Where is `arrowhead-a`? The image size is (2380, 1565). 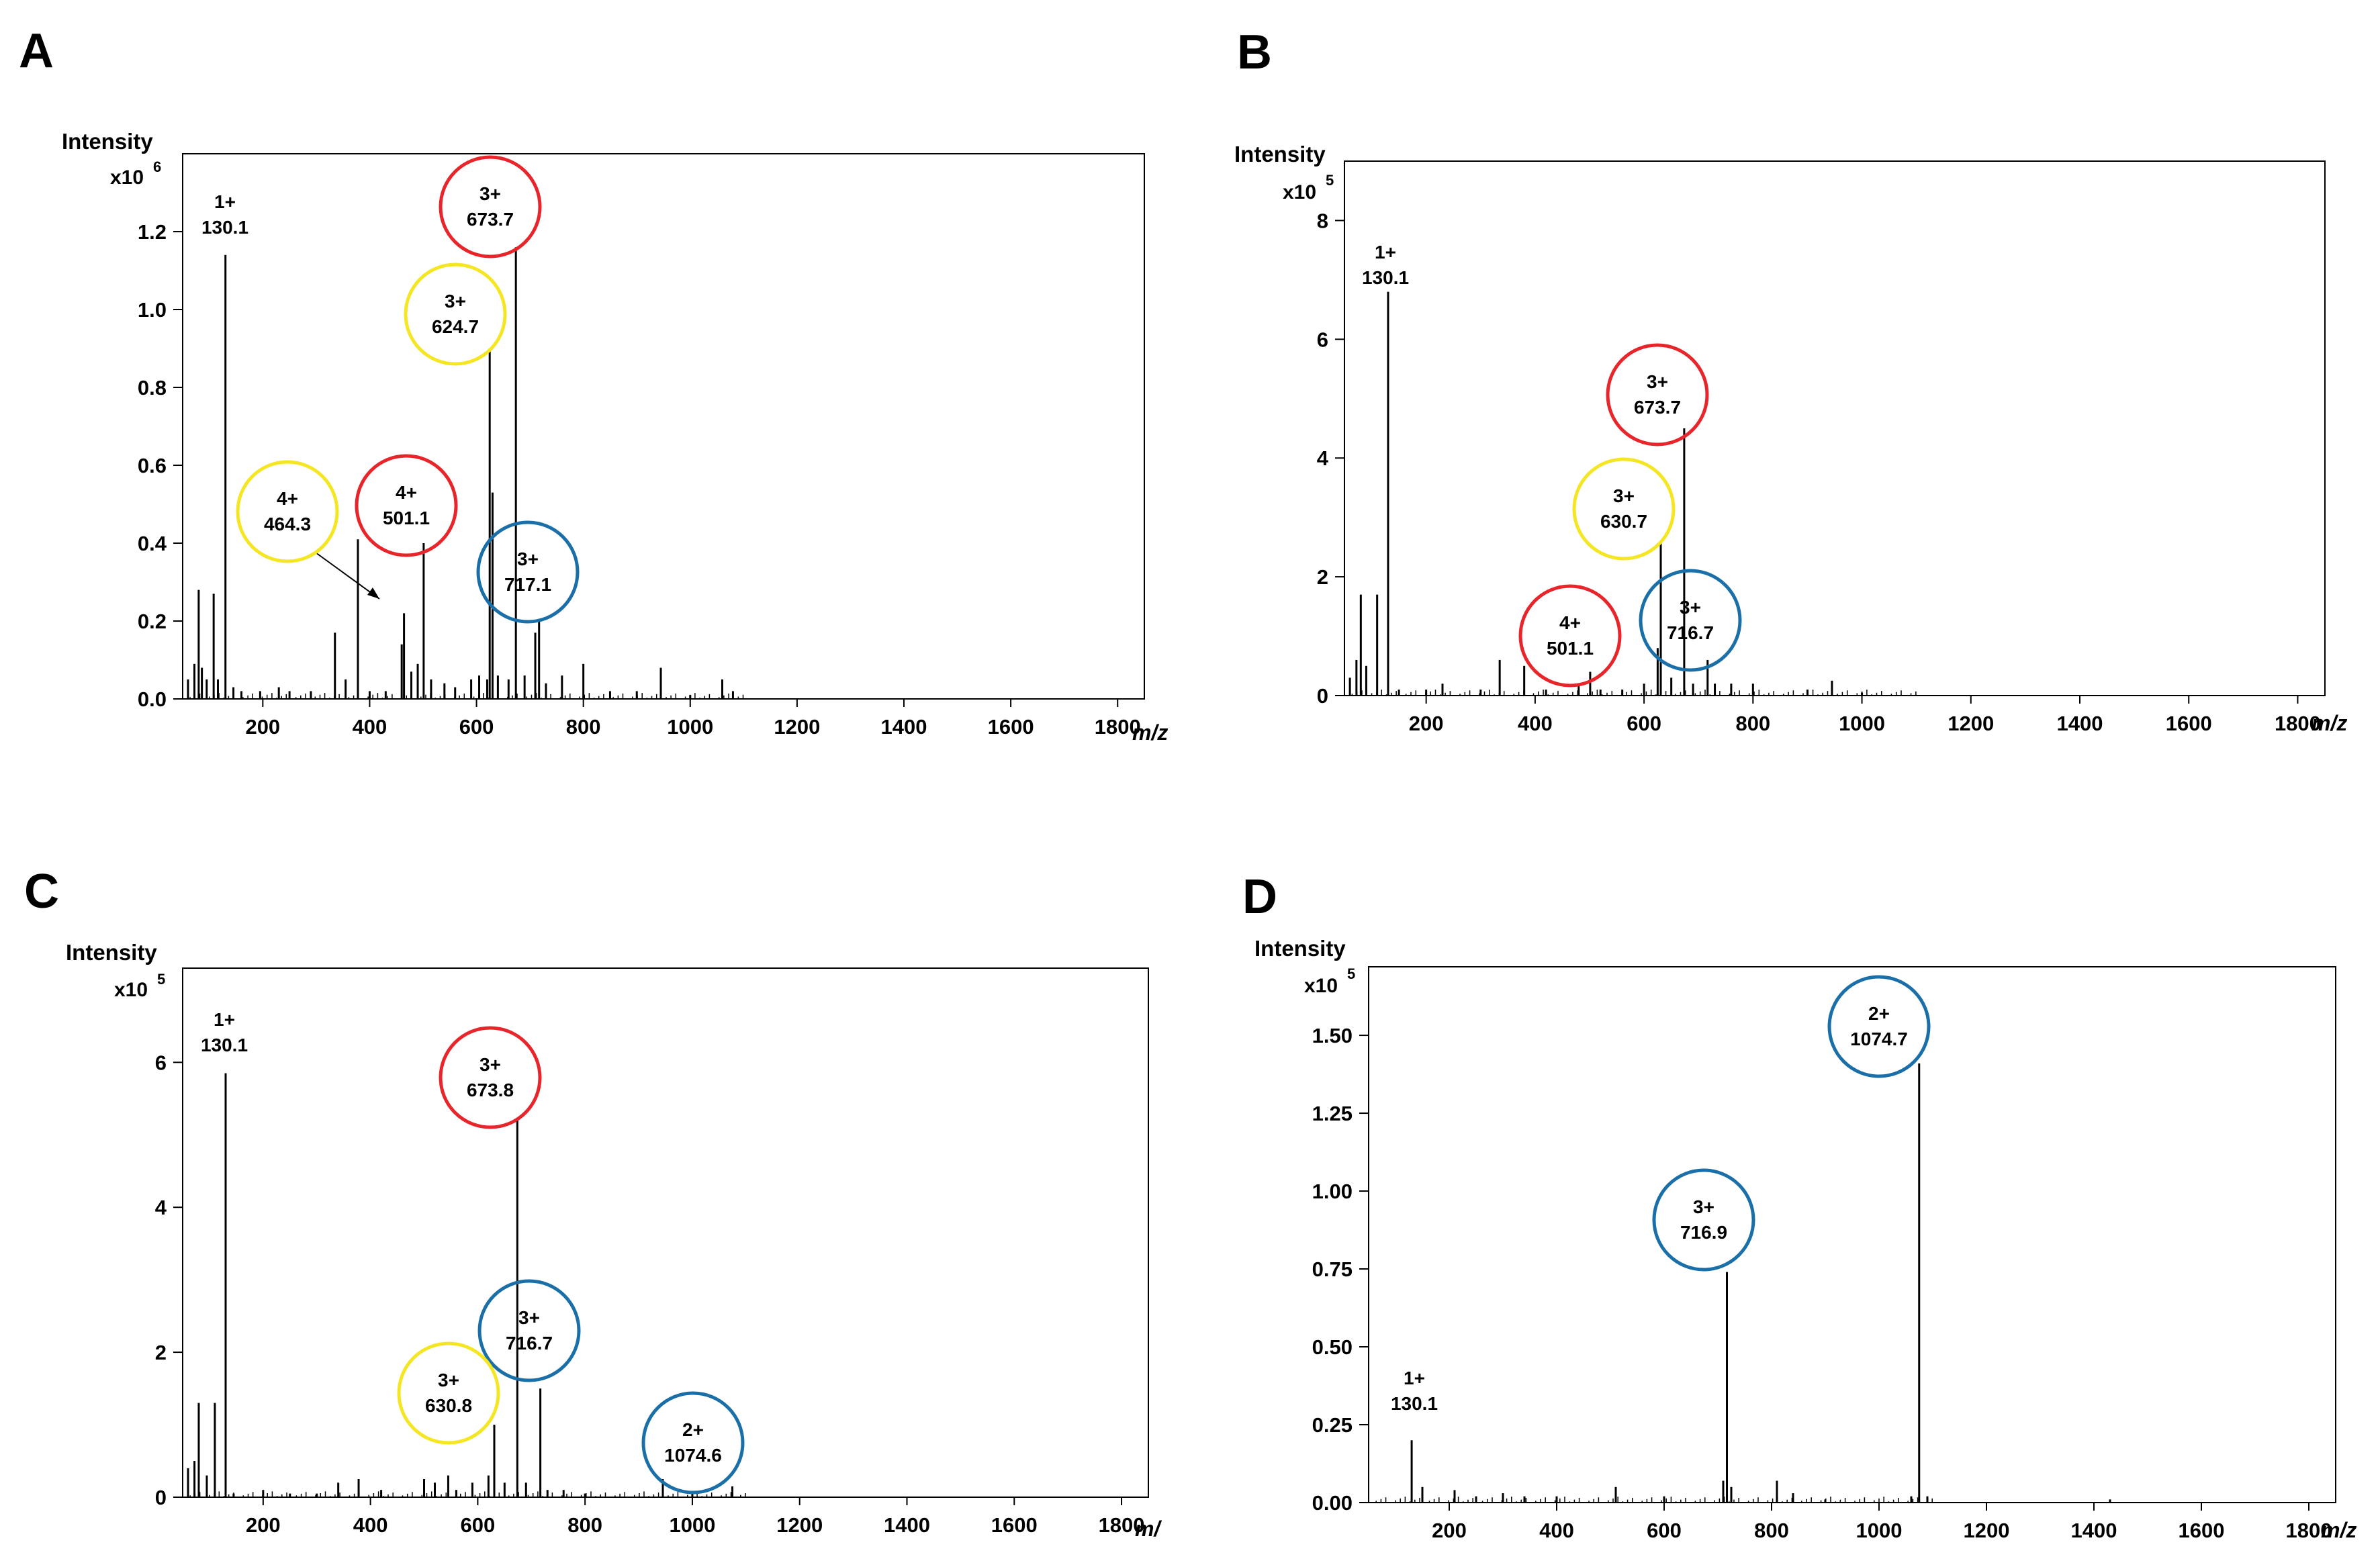
arrowhead-a is located at coordinates (373, 593).